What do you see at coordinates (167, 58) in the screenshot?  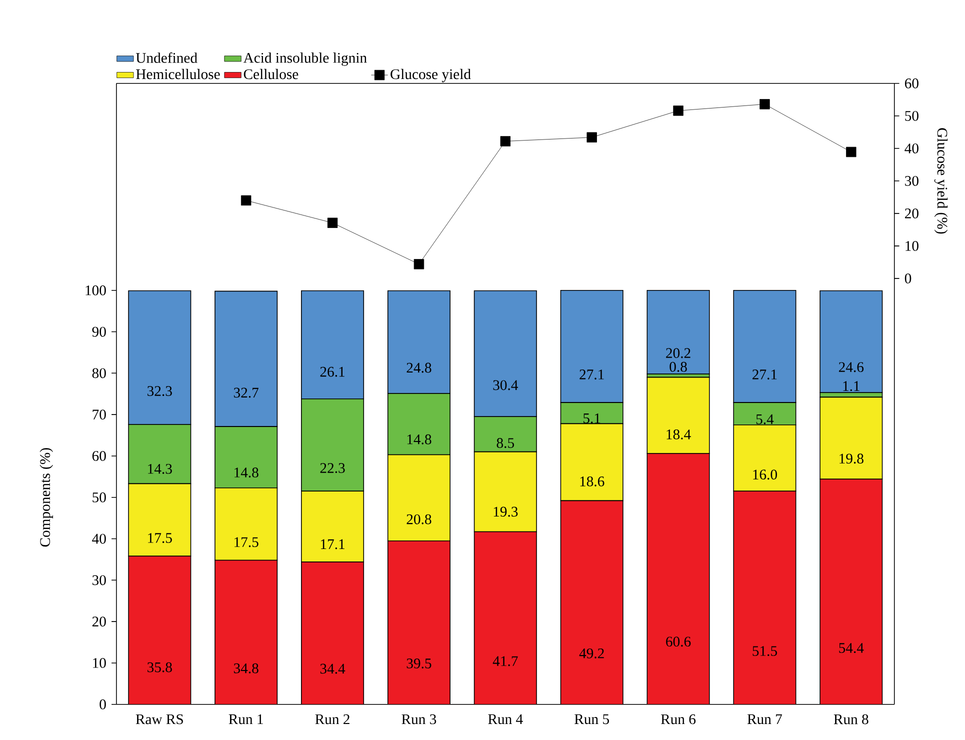 I see `legend-label: Undefined` at bounding box center [167, 58].